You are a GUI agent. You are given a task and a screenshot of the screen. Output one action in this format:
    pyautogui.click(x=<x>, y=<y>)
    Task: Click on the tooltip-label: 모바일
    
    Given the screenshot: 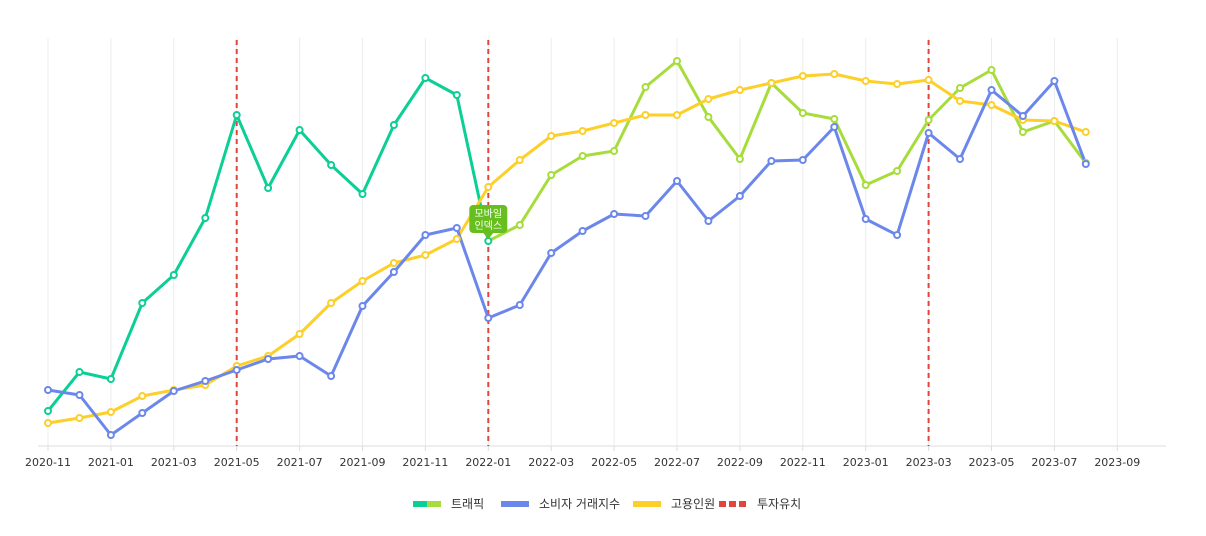 What is the action you would take?
    pyautogui.click(x=488, y=214)
    